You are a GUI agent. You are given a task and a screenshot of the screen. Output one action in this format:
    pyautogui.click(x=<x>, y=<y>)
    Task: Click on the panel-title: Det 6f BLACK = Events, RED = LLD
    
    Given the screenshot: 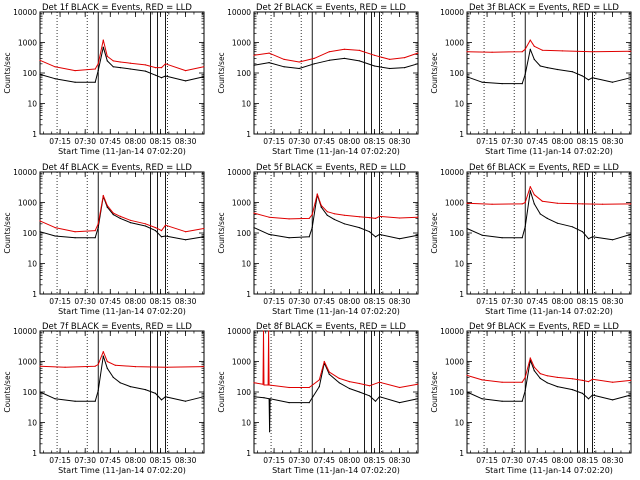 What is the action you would take?
    pyautogui.click(x=544, y=168)
    